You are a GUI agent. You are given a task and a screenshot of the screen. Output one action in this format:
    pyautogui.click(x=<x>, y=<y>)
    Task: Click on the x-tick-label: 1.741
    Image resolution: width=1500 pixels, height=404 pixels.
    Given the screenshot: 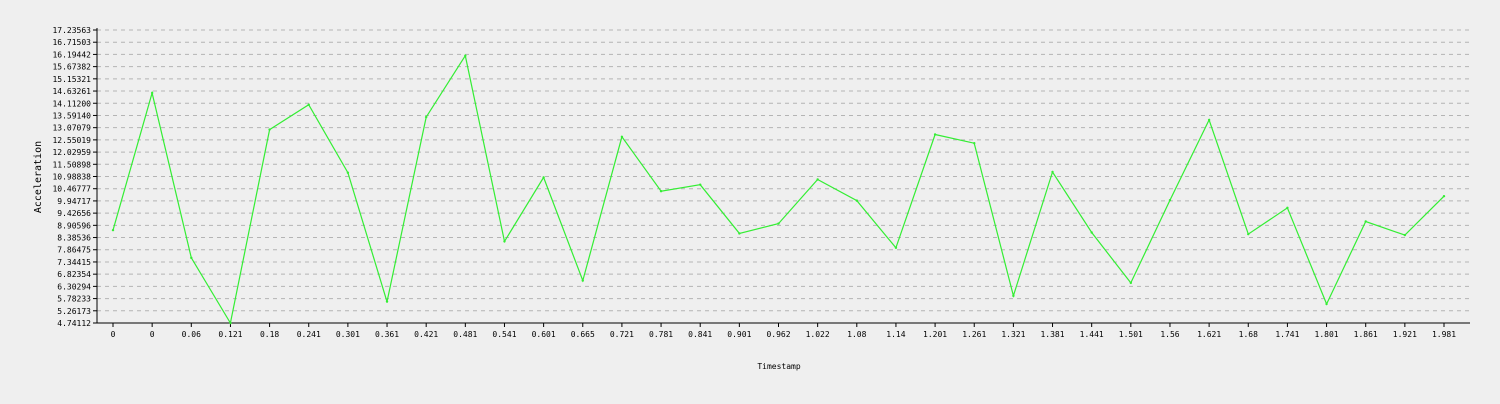 What is the action you would take?
    pyautogui.click(x=1287, y=334)
    